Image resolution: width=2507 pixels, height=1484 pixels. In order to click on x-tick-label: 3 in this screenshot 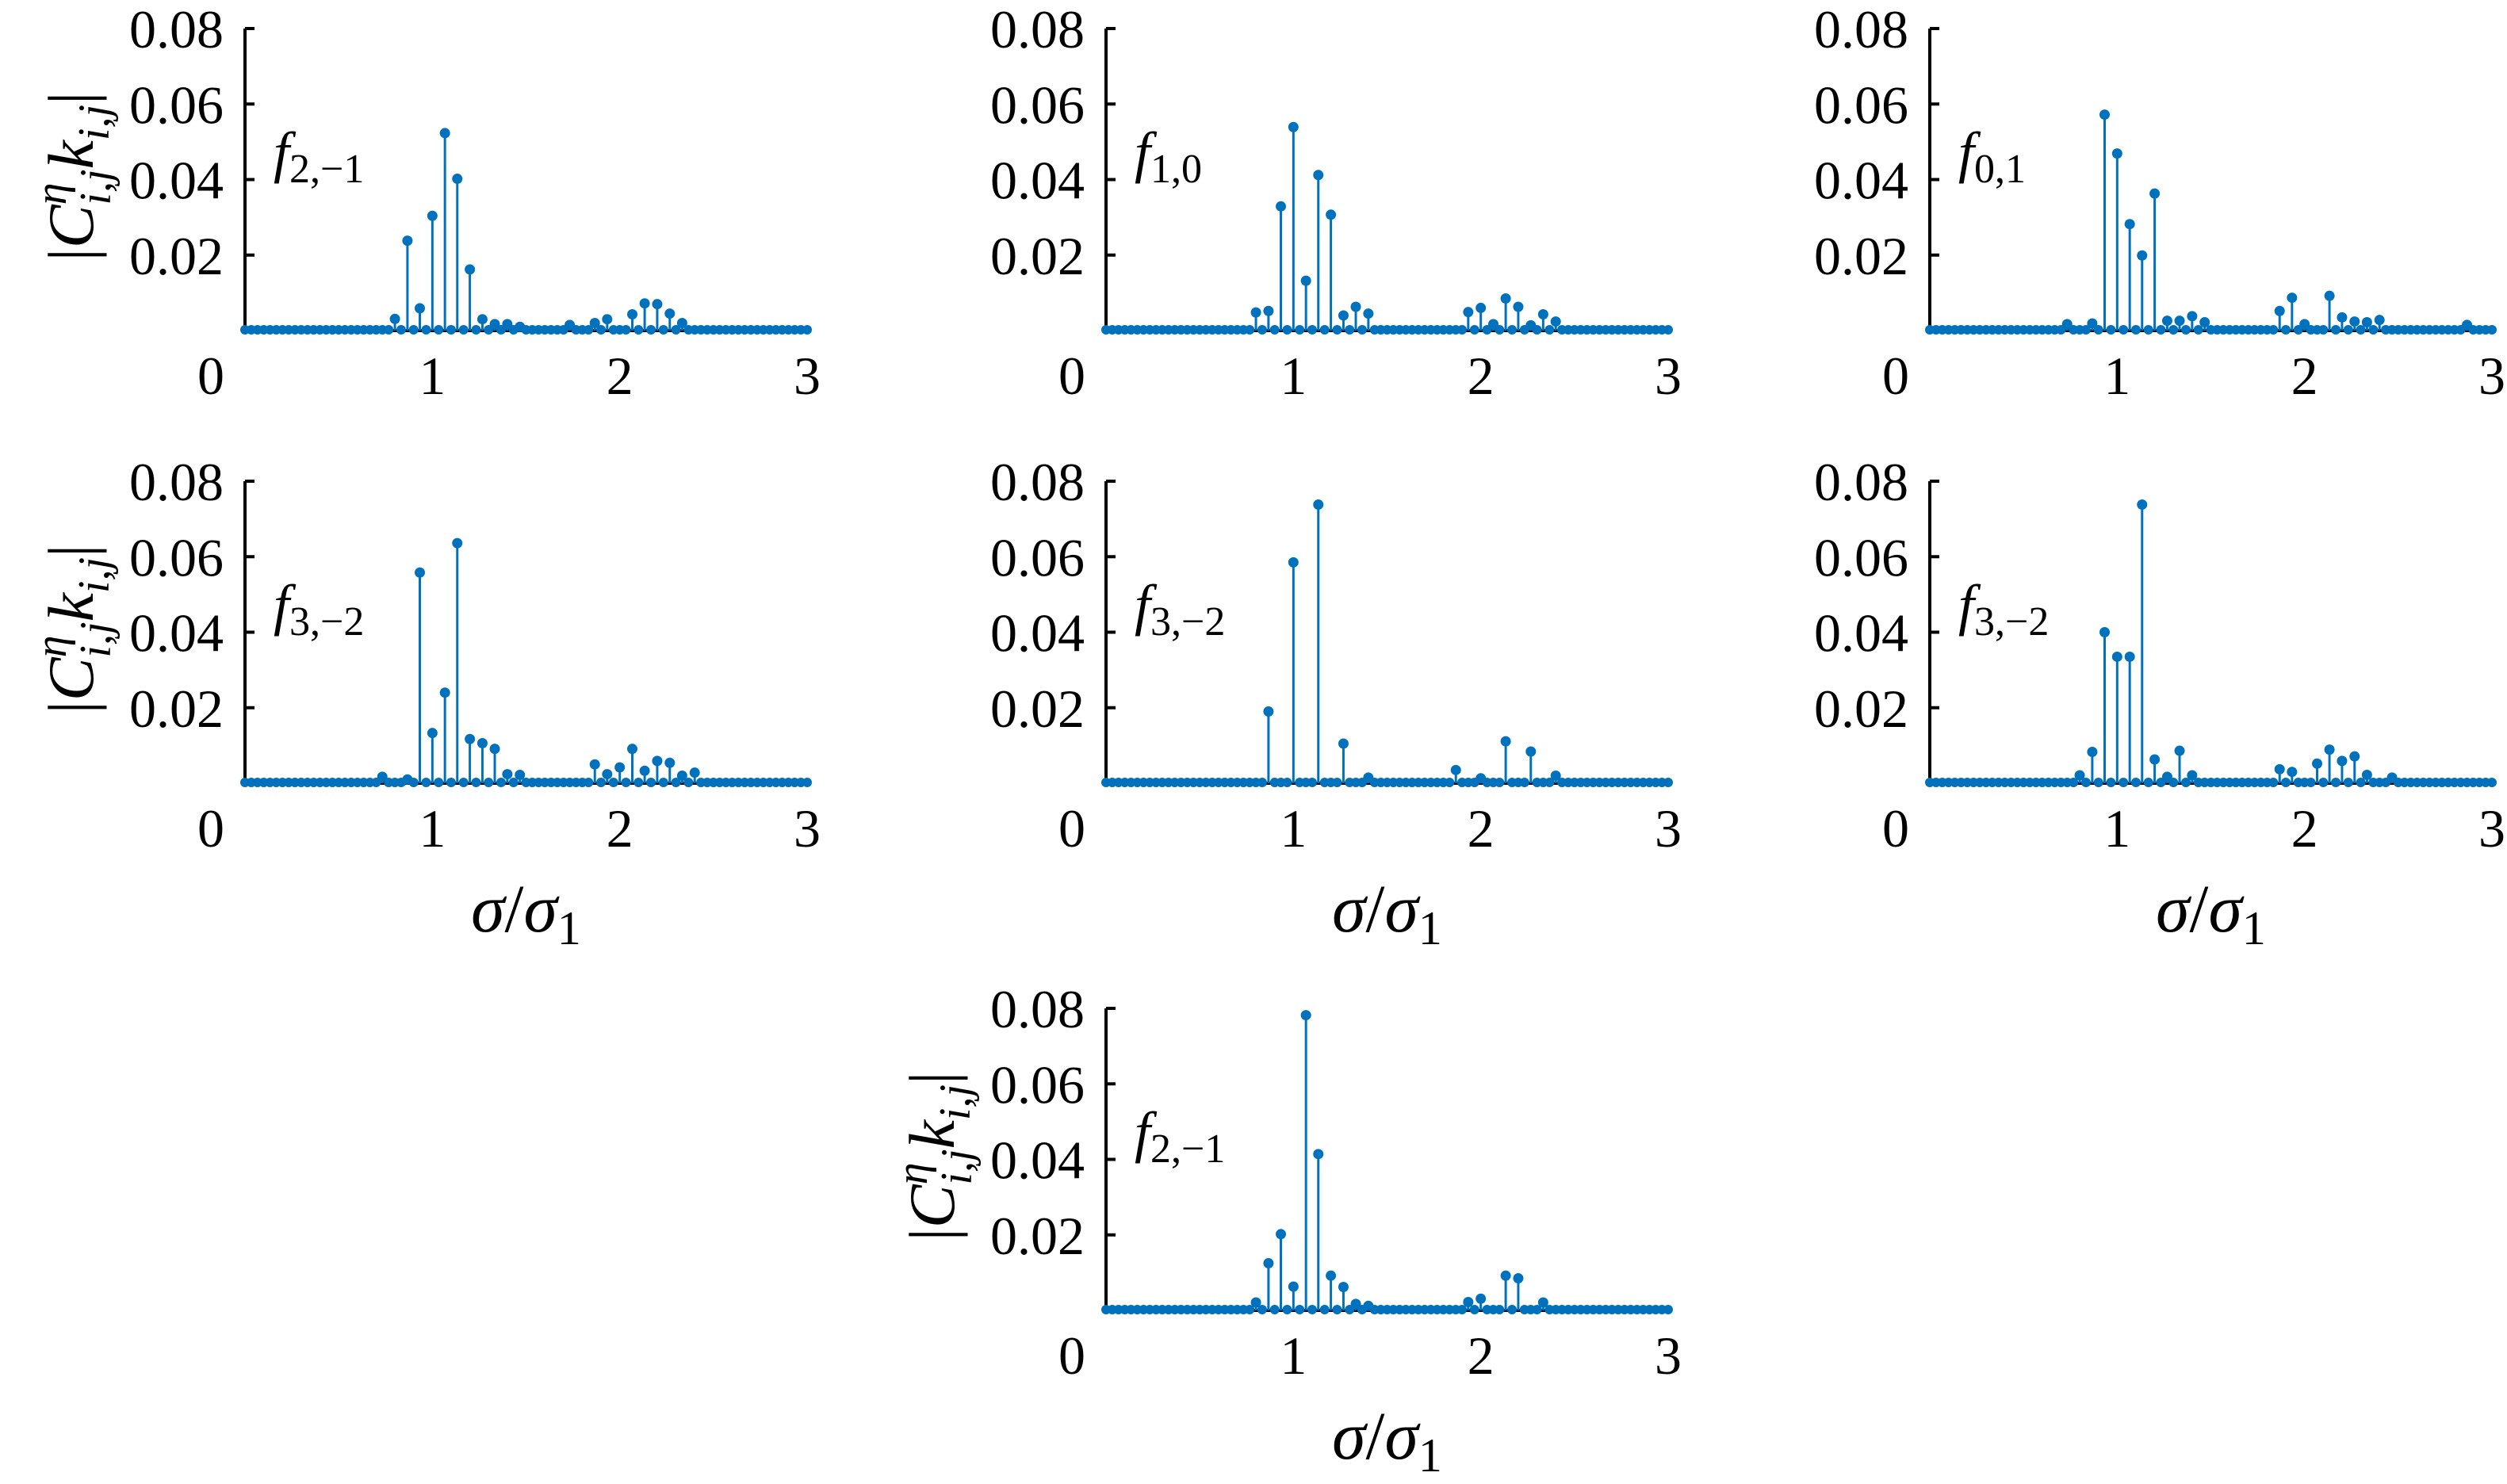, I will do `click(1668, 376)`.